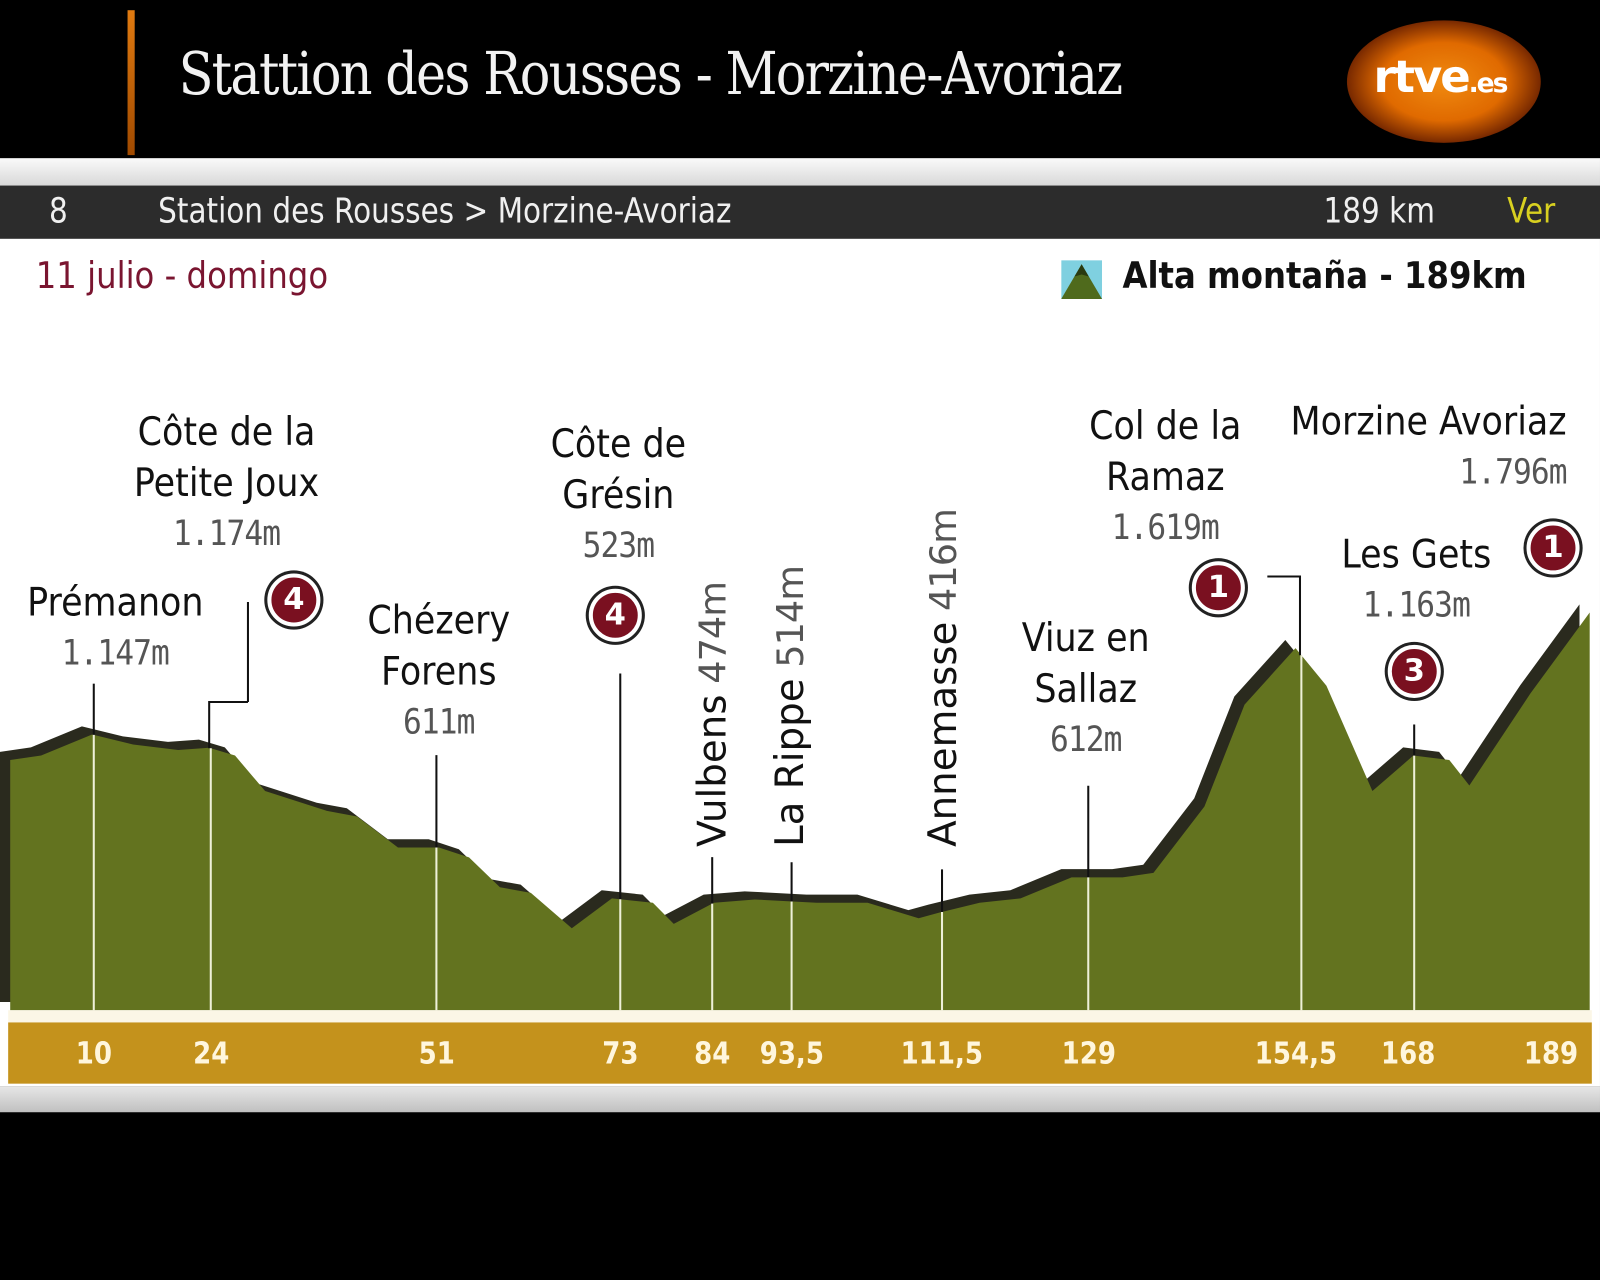  I want to click on climb-category-badge: 3, so click(1414, 671).